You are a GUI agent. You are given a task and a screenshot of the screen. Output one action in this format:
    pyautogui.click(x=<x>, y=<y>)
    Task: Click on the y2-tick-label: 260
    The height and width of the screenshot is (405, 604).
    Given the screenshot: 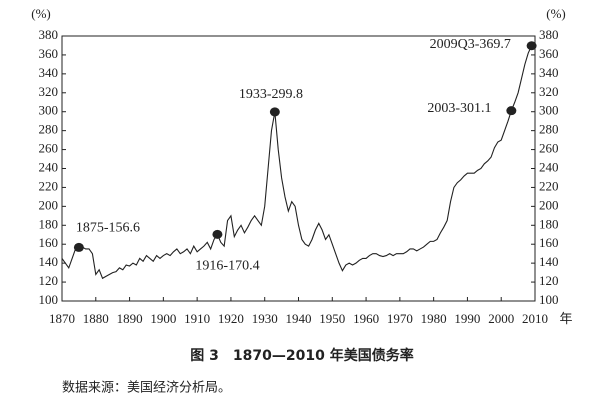 What is the action you would take?
    pyautogui.click(x=549, y=148)
    